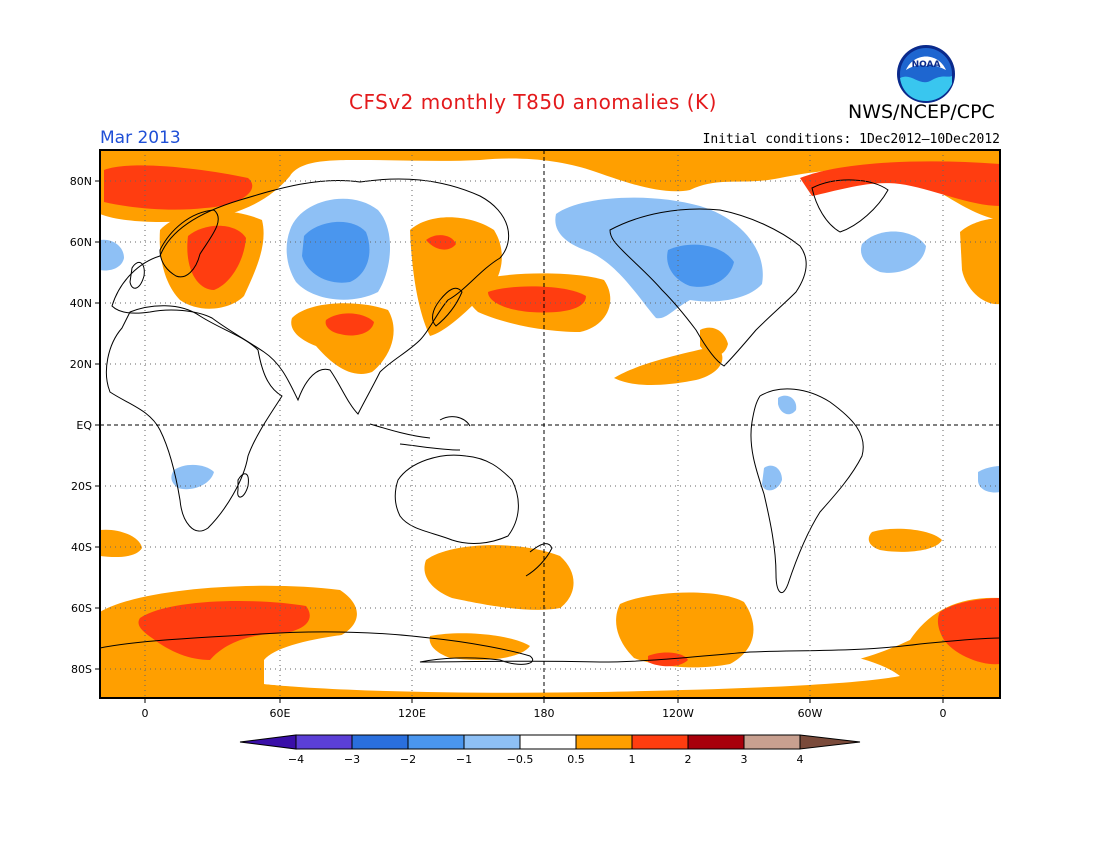 The height and width of the screenshot is (850, 1100). Describe the element at coordinates (744, 759) in the screenshot. I see `colorbar-label: 3` at that location.